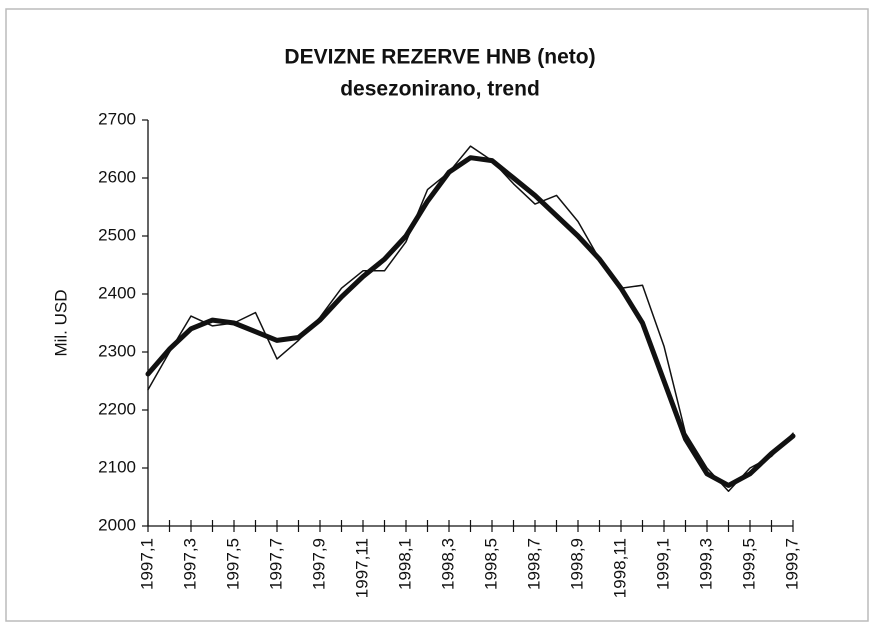 This screenshot has height=627, width=874. What do you see at coordinates (662, 564) in the screenshot?
I see `x-tick-label: 1999,1` at bounding box center [662, 564].